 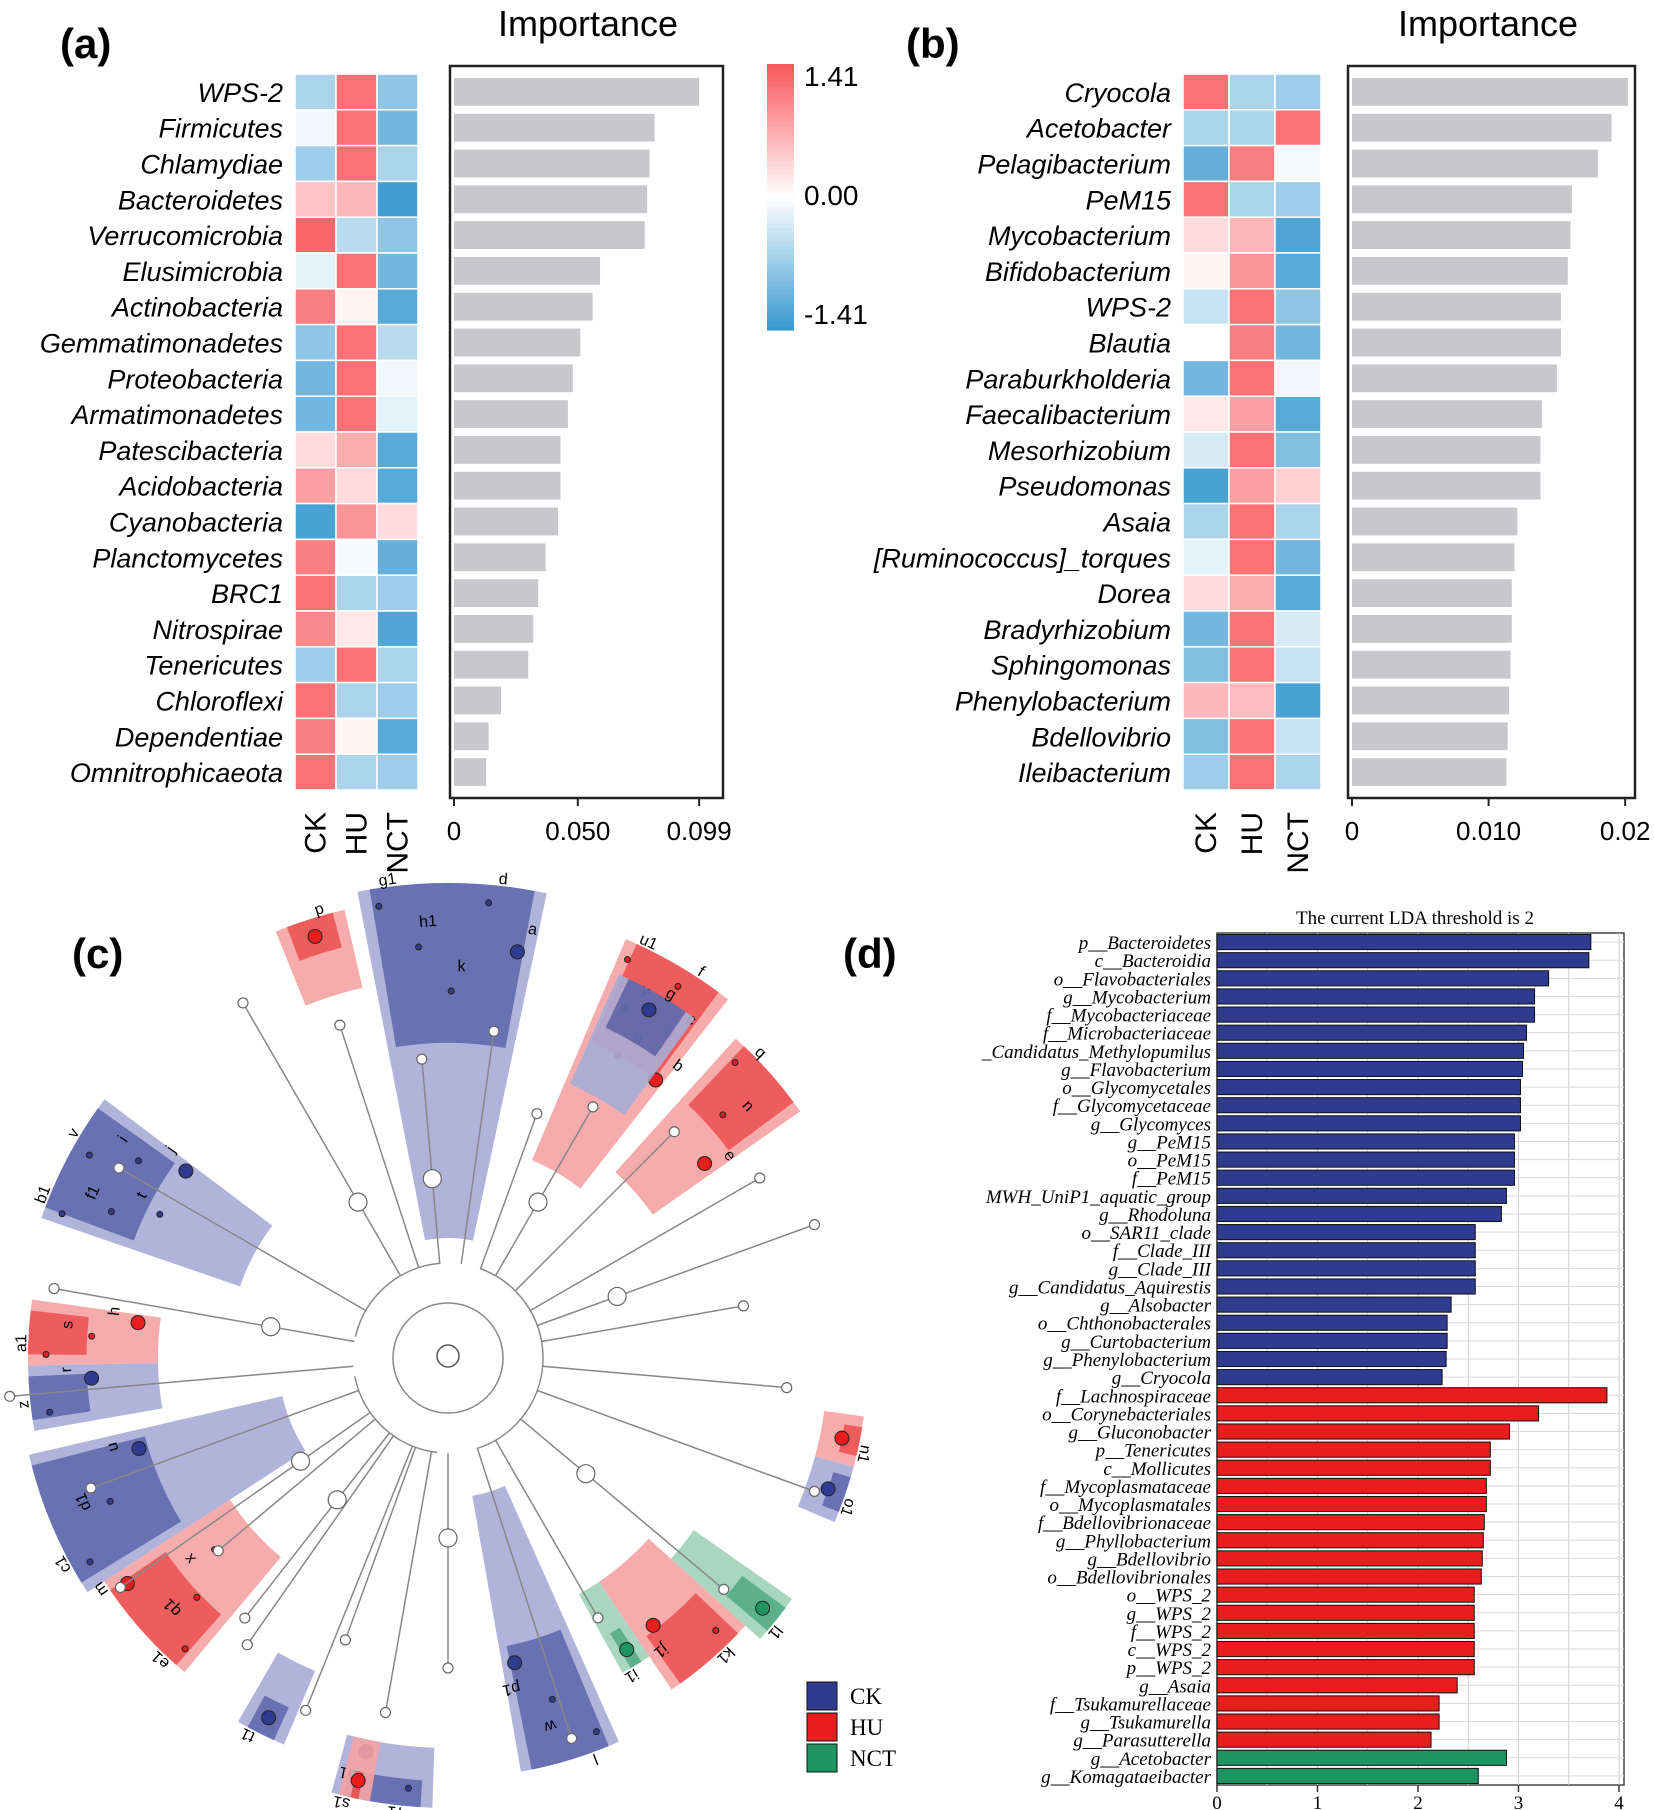 What do you see at coordinates (1331, 1359) in the screenshot?
I see `lda-bar-g-phenylobacterium` at bounding box center [1331, 1359].